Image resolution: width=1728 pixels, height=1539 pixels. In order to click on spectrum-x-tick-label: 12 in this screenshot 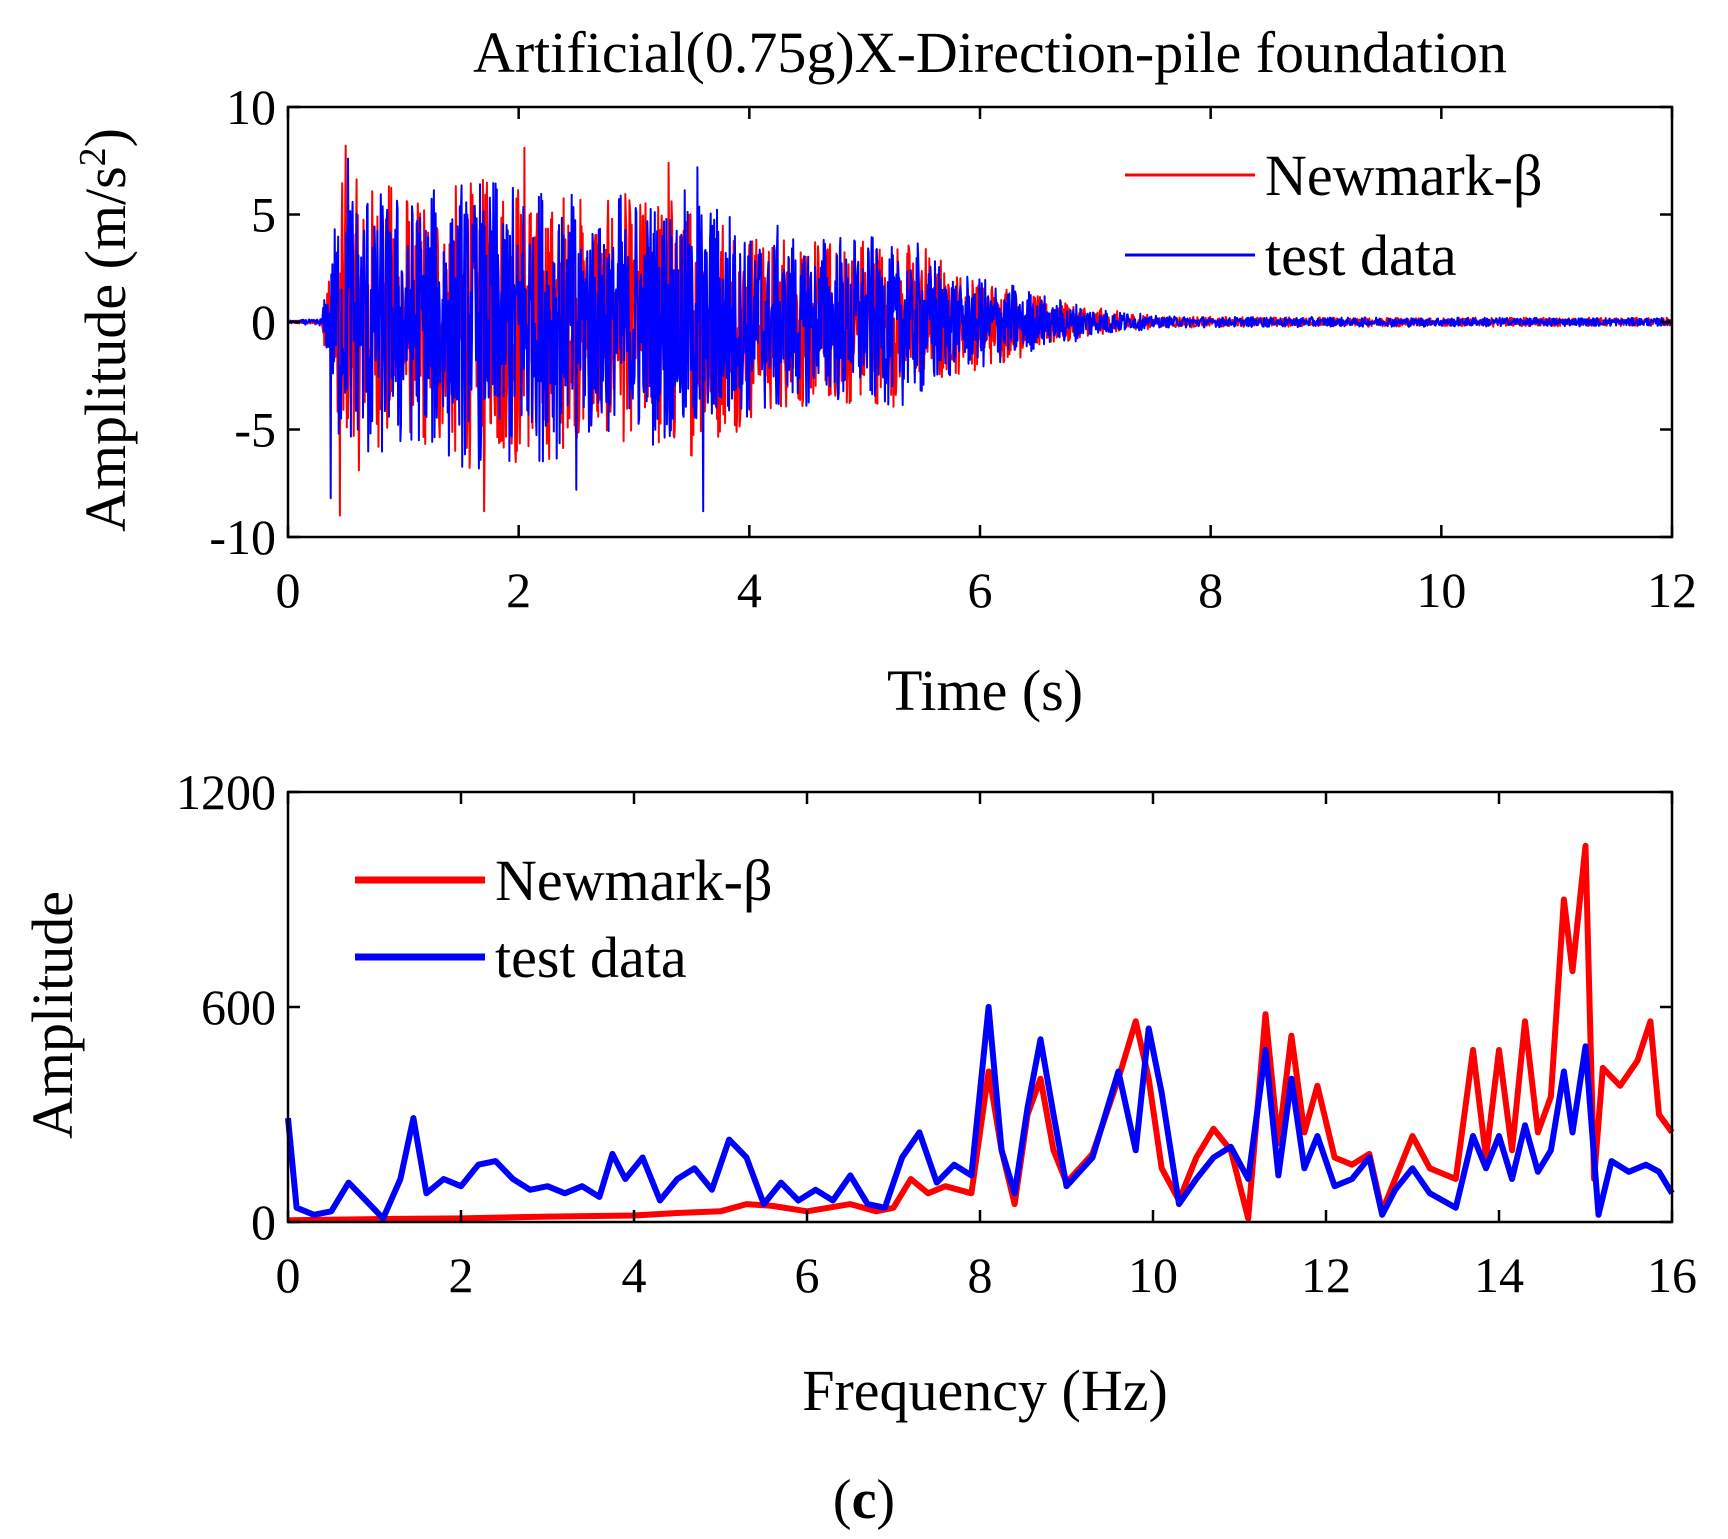, I will do `click(1326, 1275)`.